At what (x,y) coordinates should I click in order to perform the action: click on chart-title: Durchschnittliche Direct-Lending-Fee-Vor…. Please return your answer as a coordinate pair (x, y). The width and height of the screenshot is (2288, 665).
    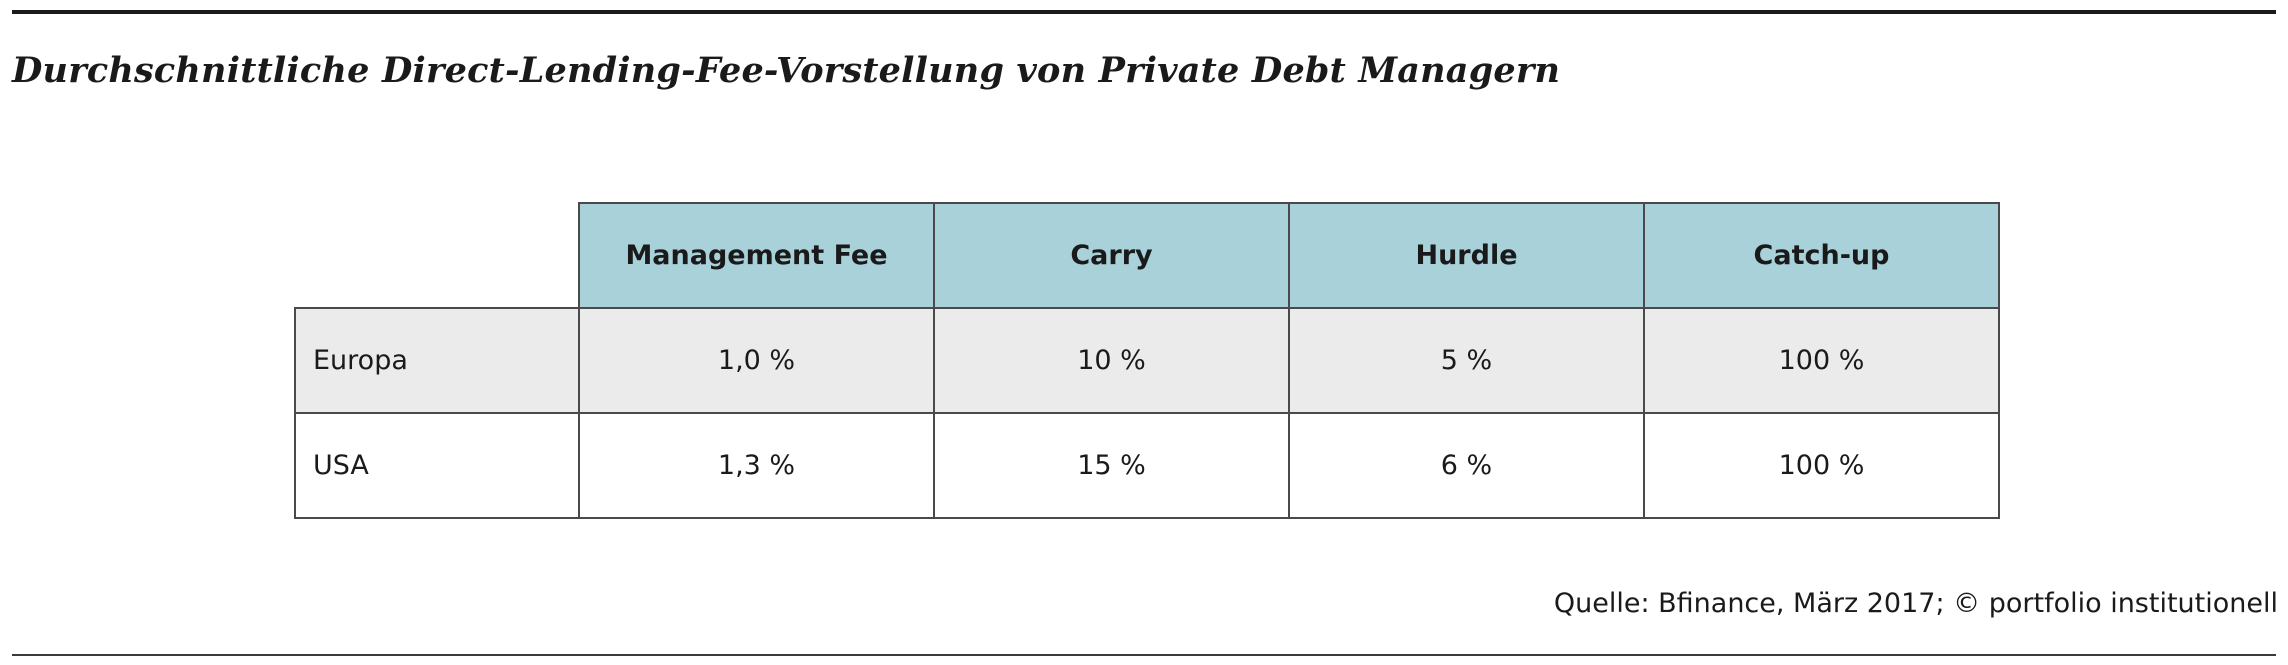
    Looking at the image, I should click on (786, 70).